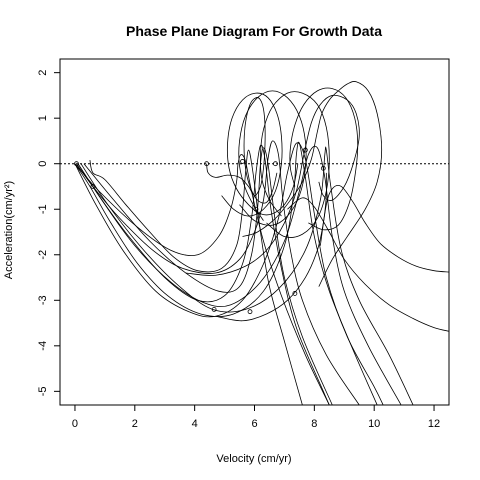  Describe the element at coordinates (195, 424) in the screenshot. I see `x-tick-label: 4` at that location.